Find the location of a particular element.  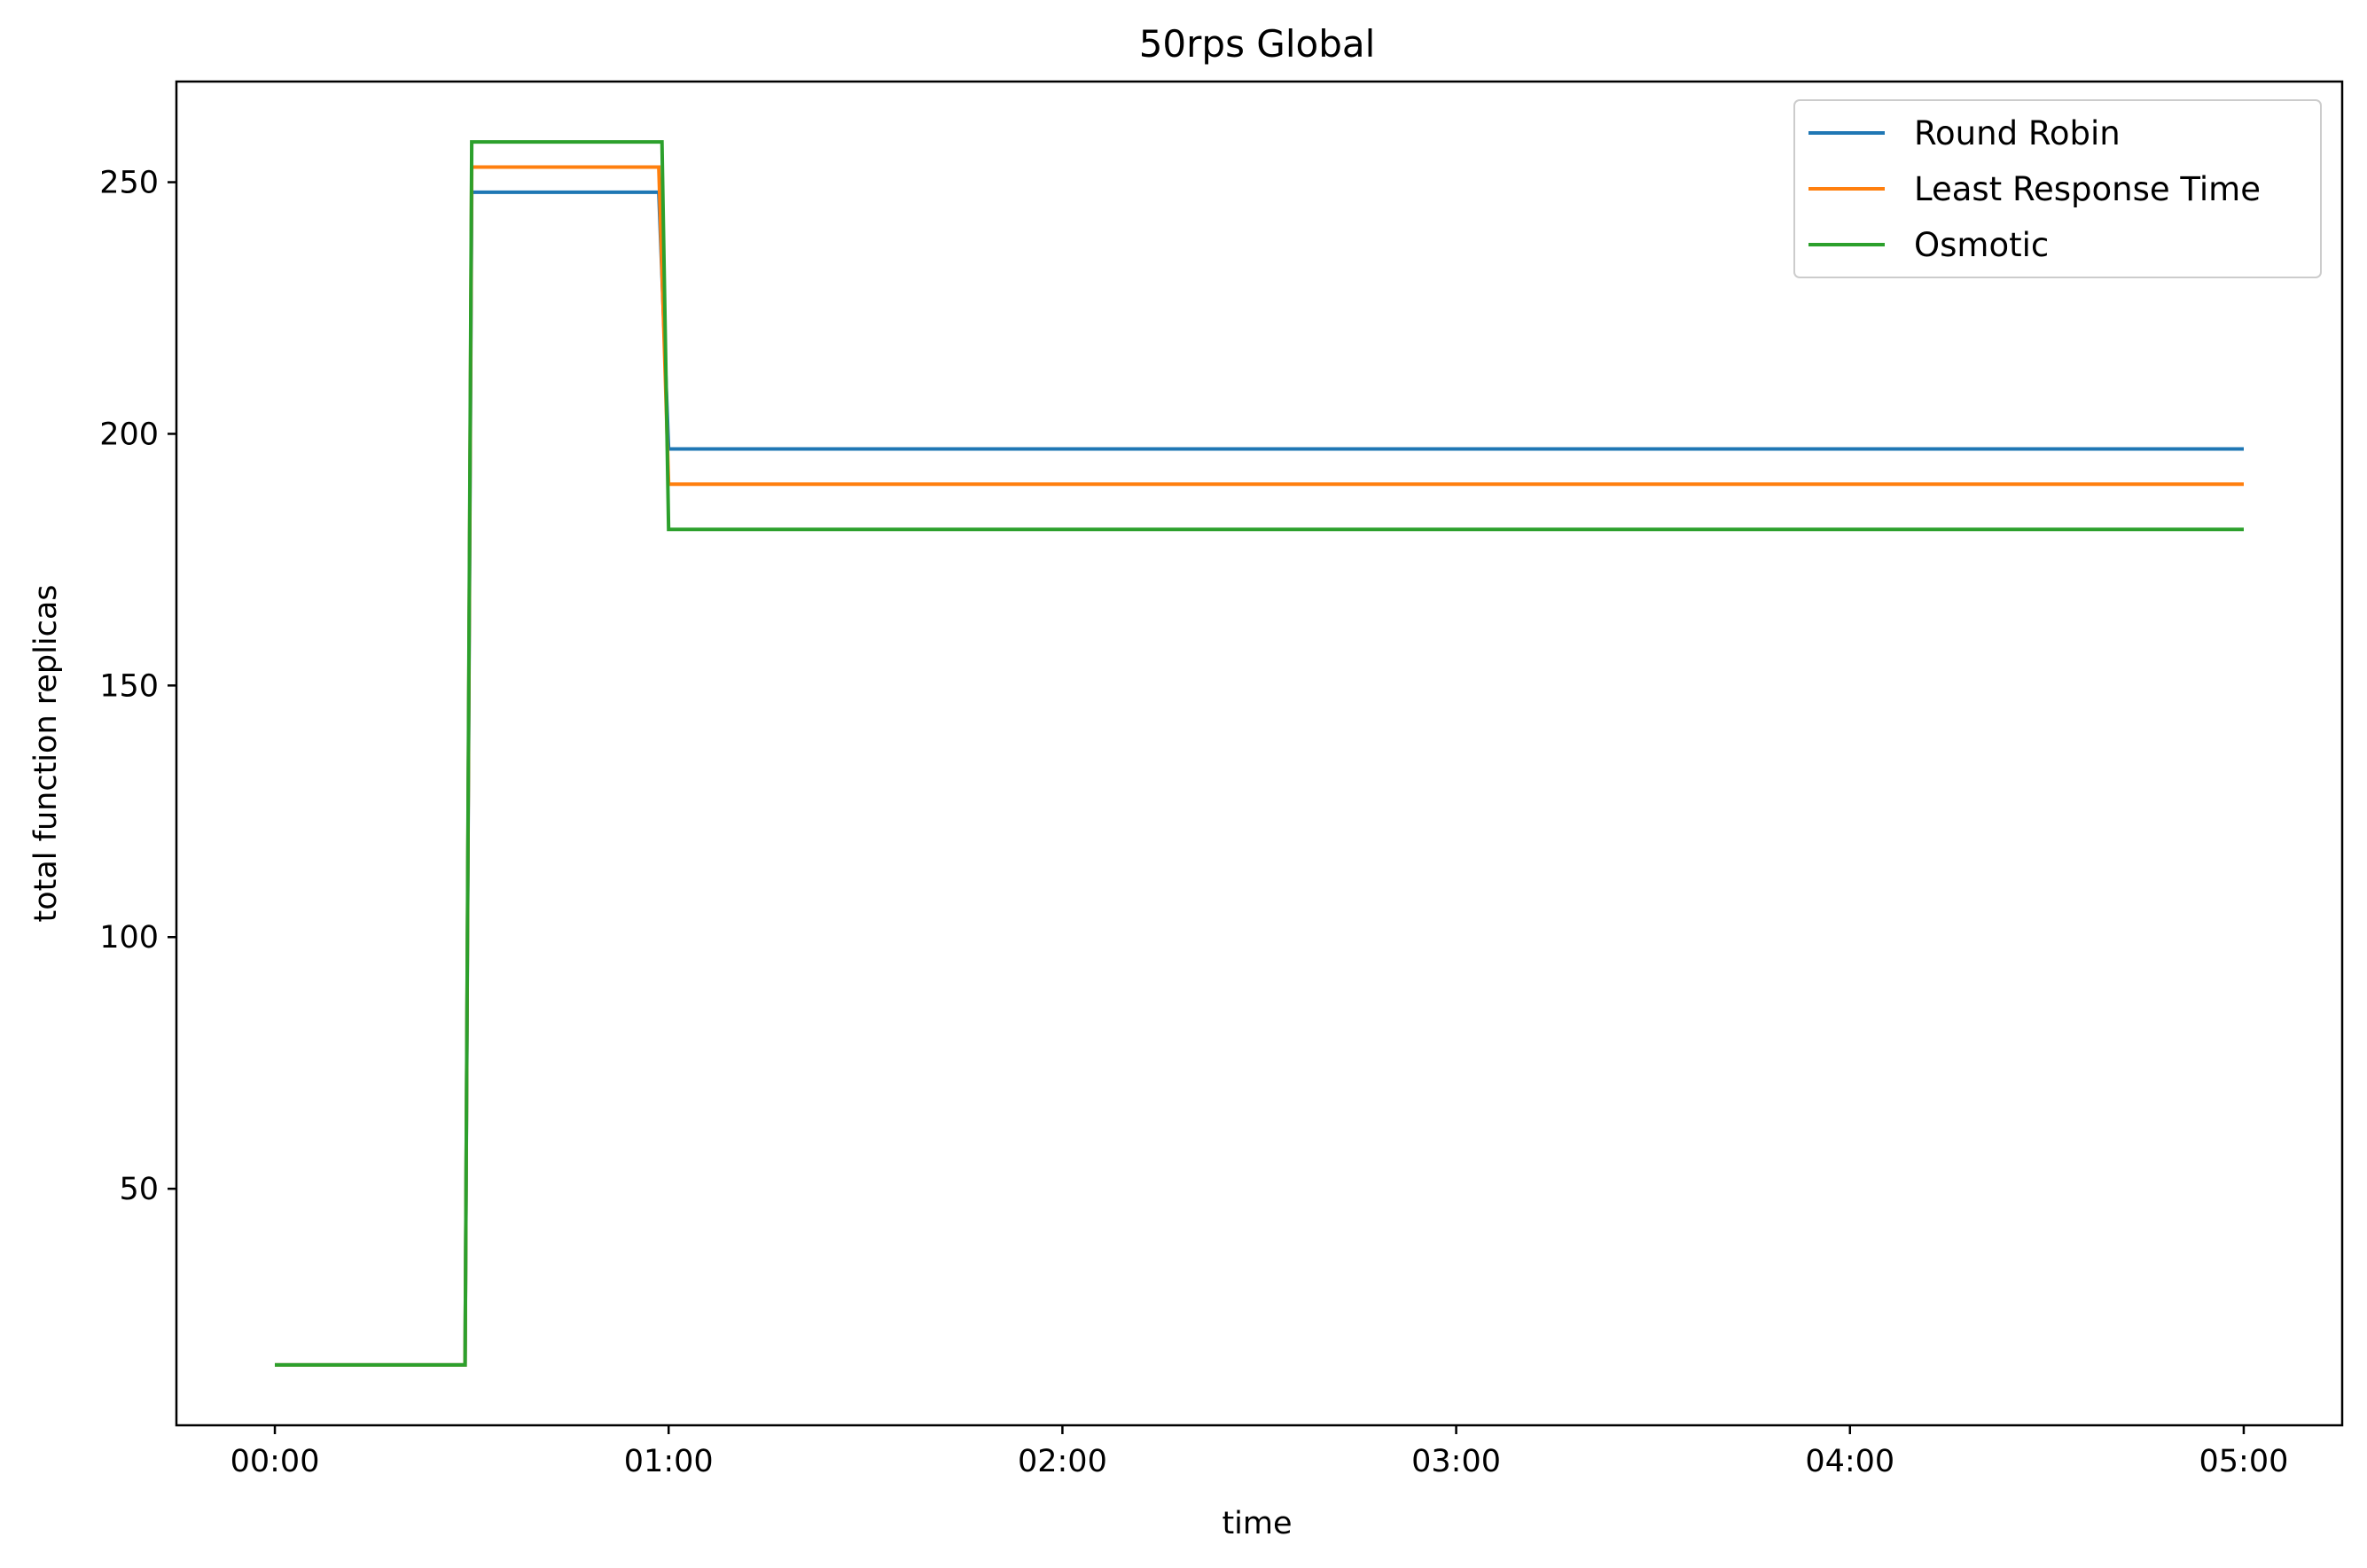

y-axis: 50 100 150 200 250 is located at coordinates (137, 686).